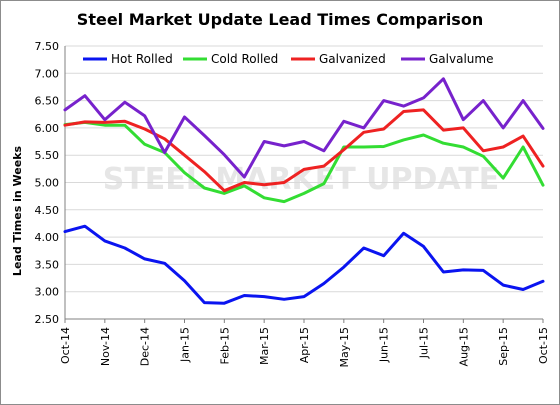 Image resolution: width=560 pixels, height=405 pixels. Describe the element at coordinates (65, 345) in the screenshot. I see `x-tick-label: Oct-14` at that location.